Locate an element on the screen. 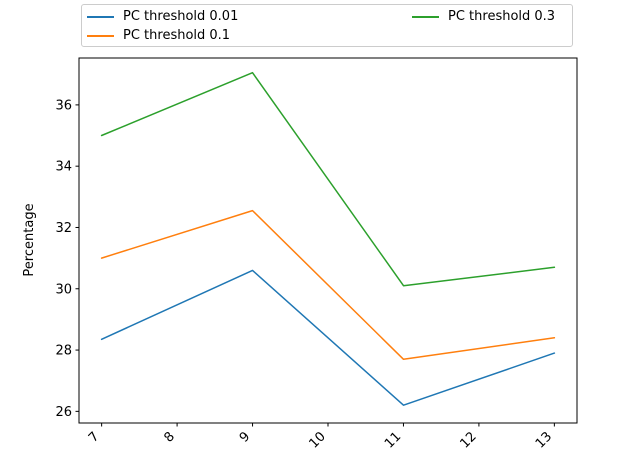 The height and width of the screenshot is (476, 640). y-tick-label: 34 is located at coordinates (63, 167).